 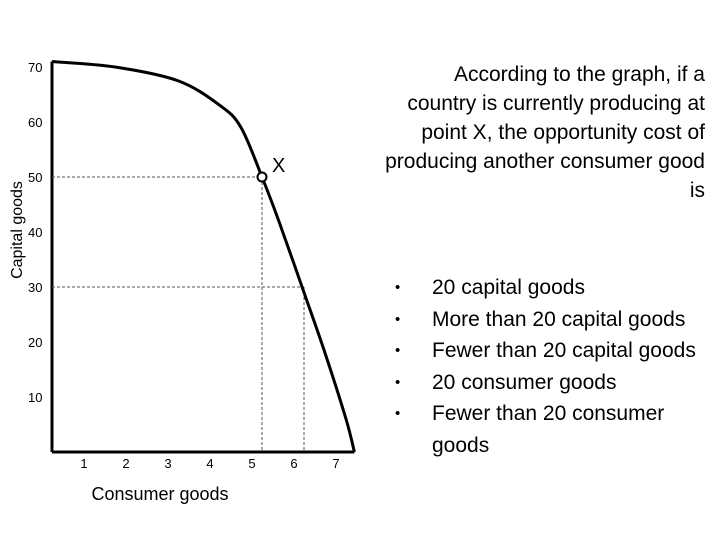 What do you see at coordinates (564, 350) in the screenshot?
I see `answer-option-label: Fewer than 20 capital goods` at bounding box center [564, 350].